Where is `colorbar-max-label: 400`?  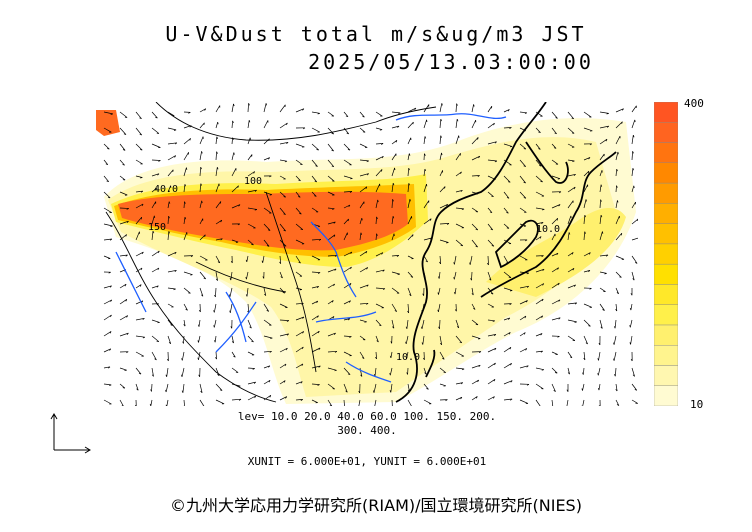
colorbar-max-label: 400 is located at coordinates (694, 103).